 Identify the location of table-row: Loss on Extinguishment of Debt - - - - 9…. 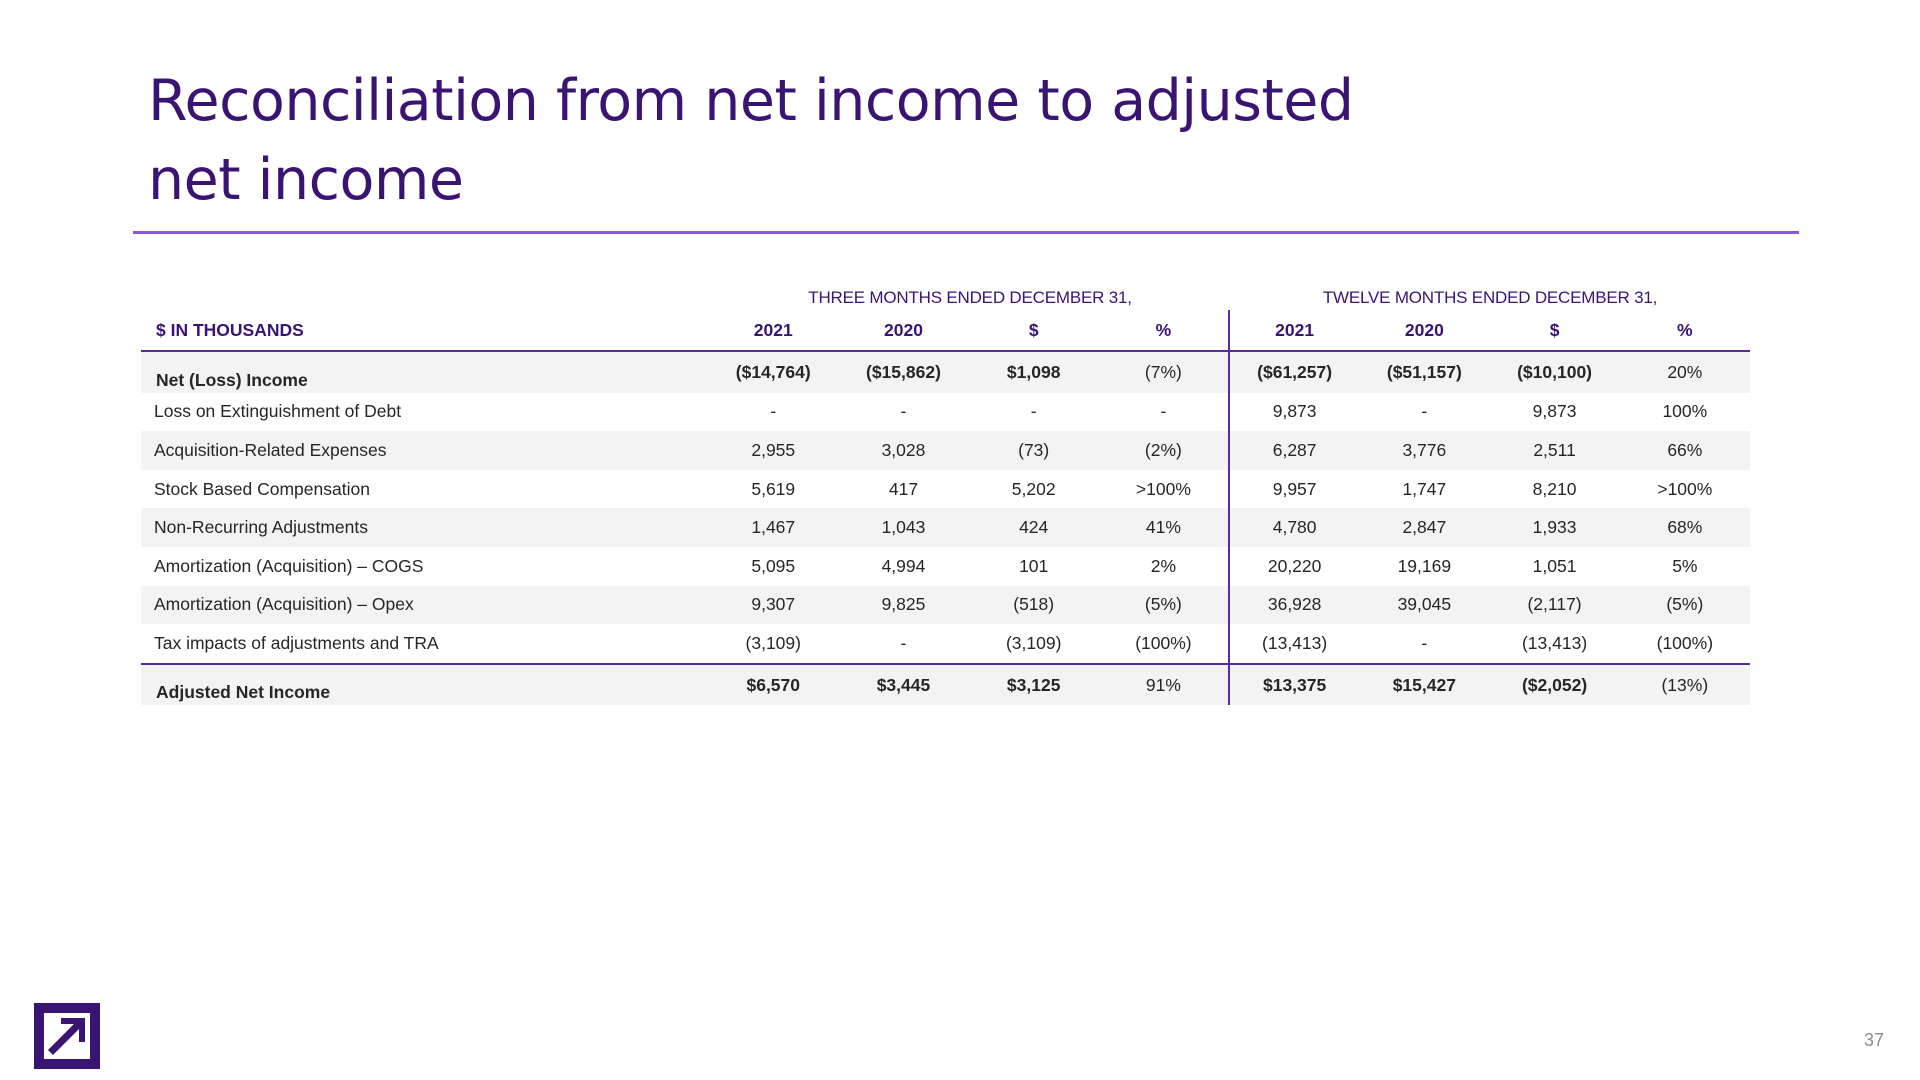
(945, 412).